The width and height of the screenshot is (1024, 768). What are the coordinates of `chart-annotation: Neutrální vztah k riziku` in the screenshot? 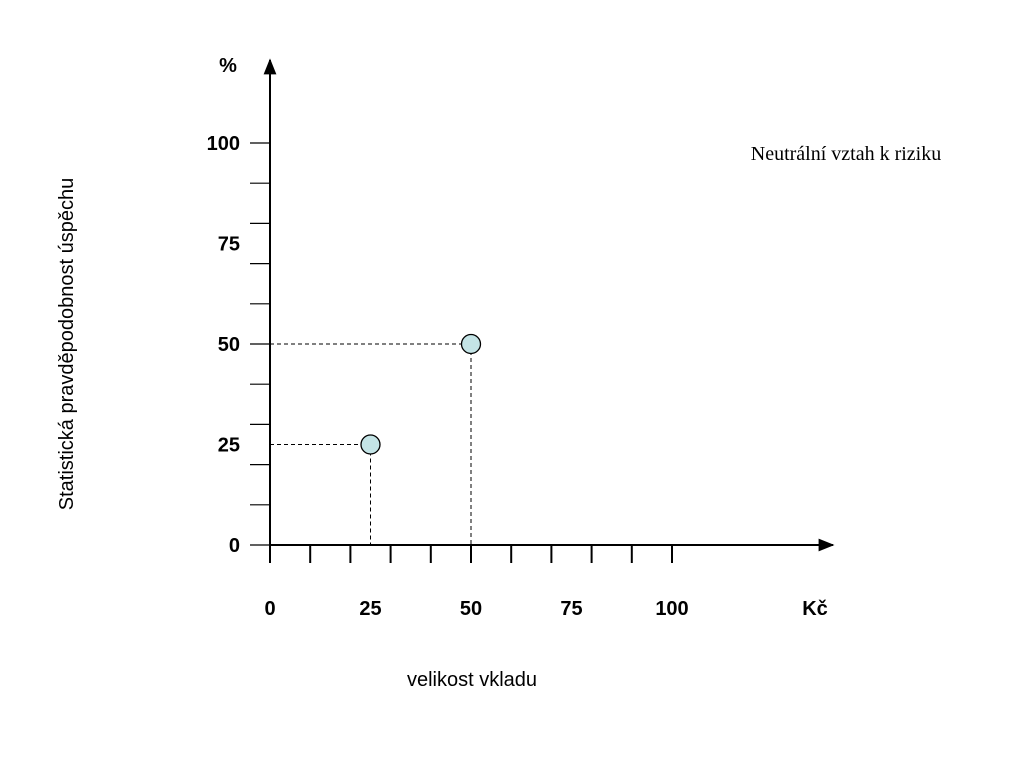 It's located at (846, 154).